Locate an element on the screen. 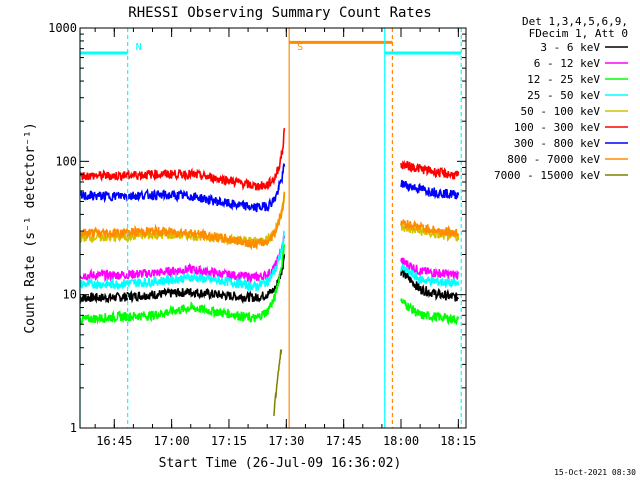 The width and height of the screenshot is (640, 480). legend-header-line: Det 1,3,4,5,6,9, is located at coordinates (575, 21).